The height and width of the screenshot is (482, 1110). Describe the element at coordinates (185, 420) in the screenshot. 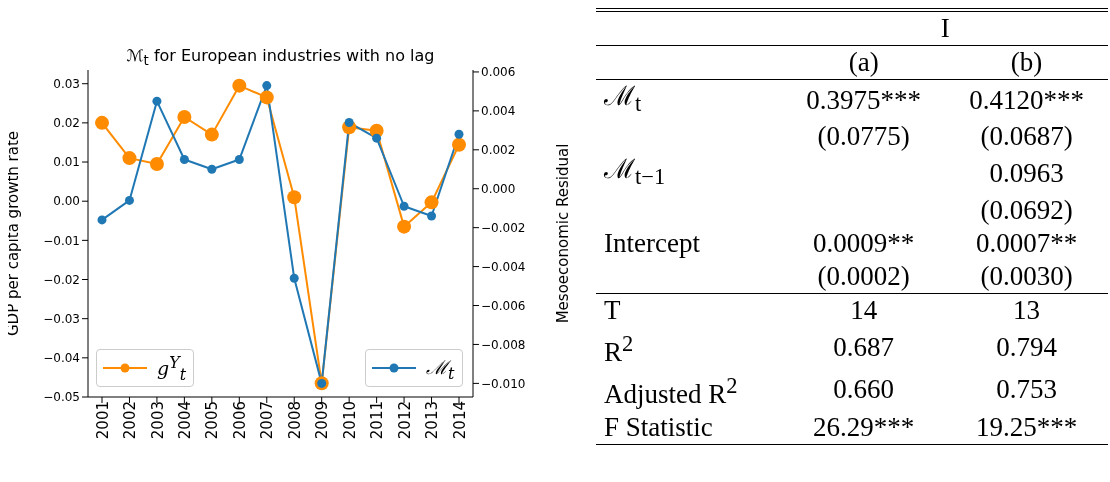

I see `x-tick-label: 2004` at that location.